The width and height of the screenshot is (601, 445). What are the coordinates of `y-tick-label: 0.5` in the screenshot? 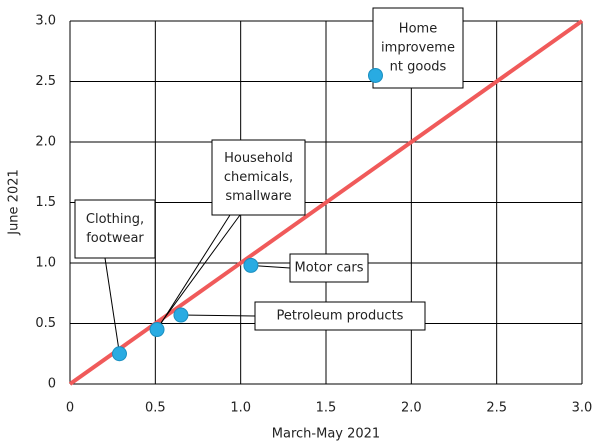 It's located at (45, 323).